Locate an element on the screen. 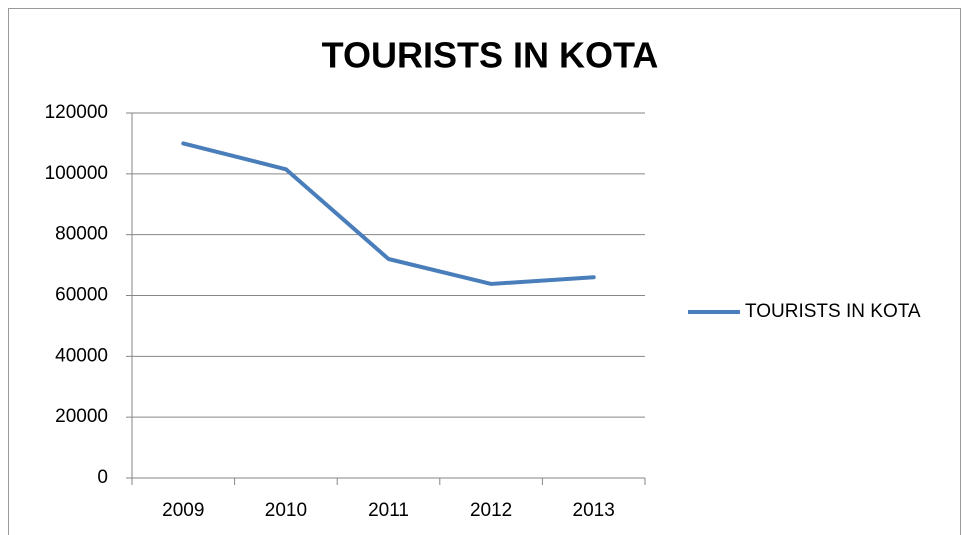  chart-title: TOURISTS IN KOTA is located at coordinates (490, 55).